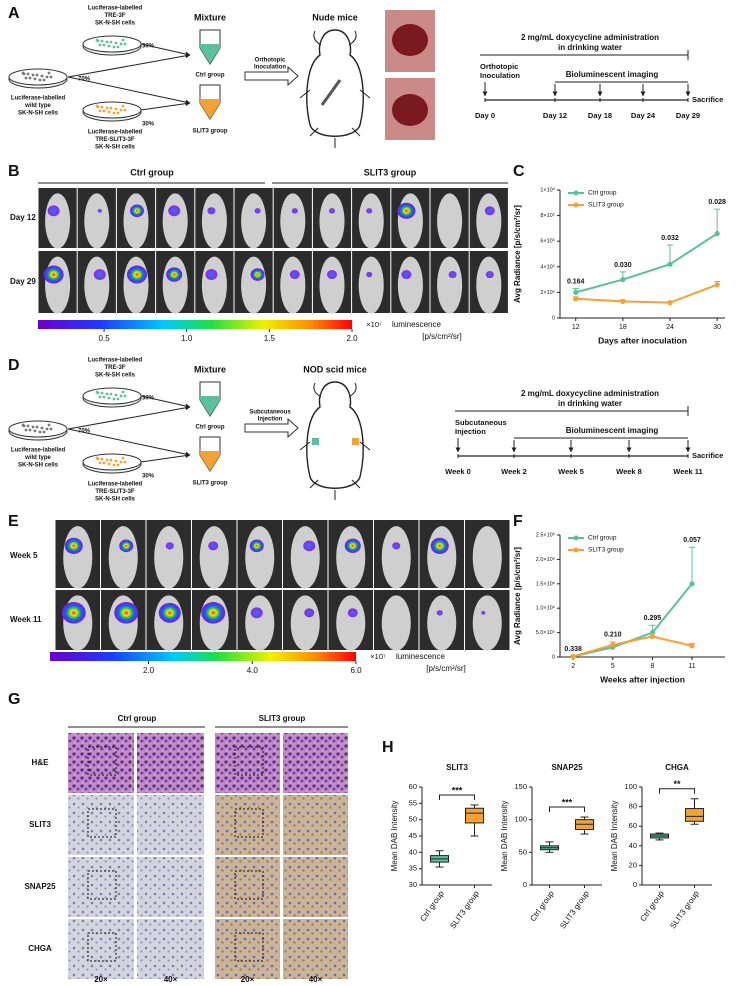  Describe the element at coordinates (152, 172) in the screenshot. I see `group-label: Ctrl group` at that location.